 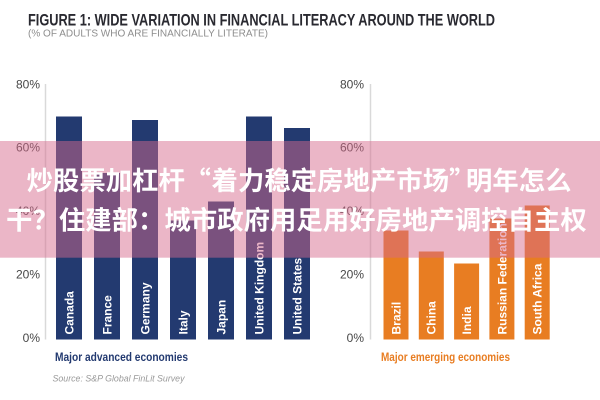 I want to click on svg-text: Major advanced economies, so click(x=121, y=358).